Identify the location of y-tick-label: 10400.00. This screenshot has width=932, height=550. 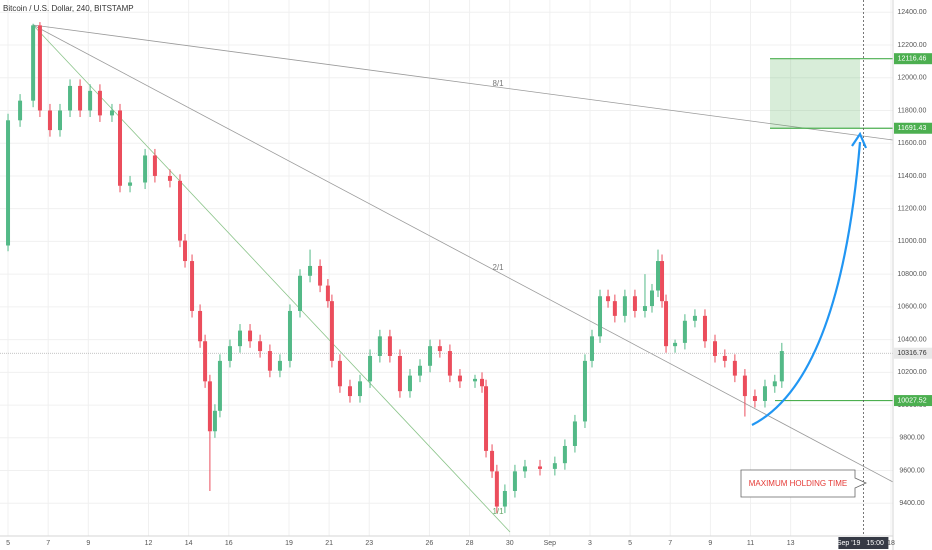
(911, 339).